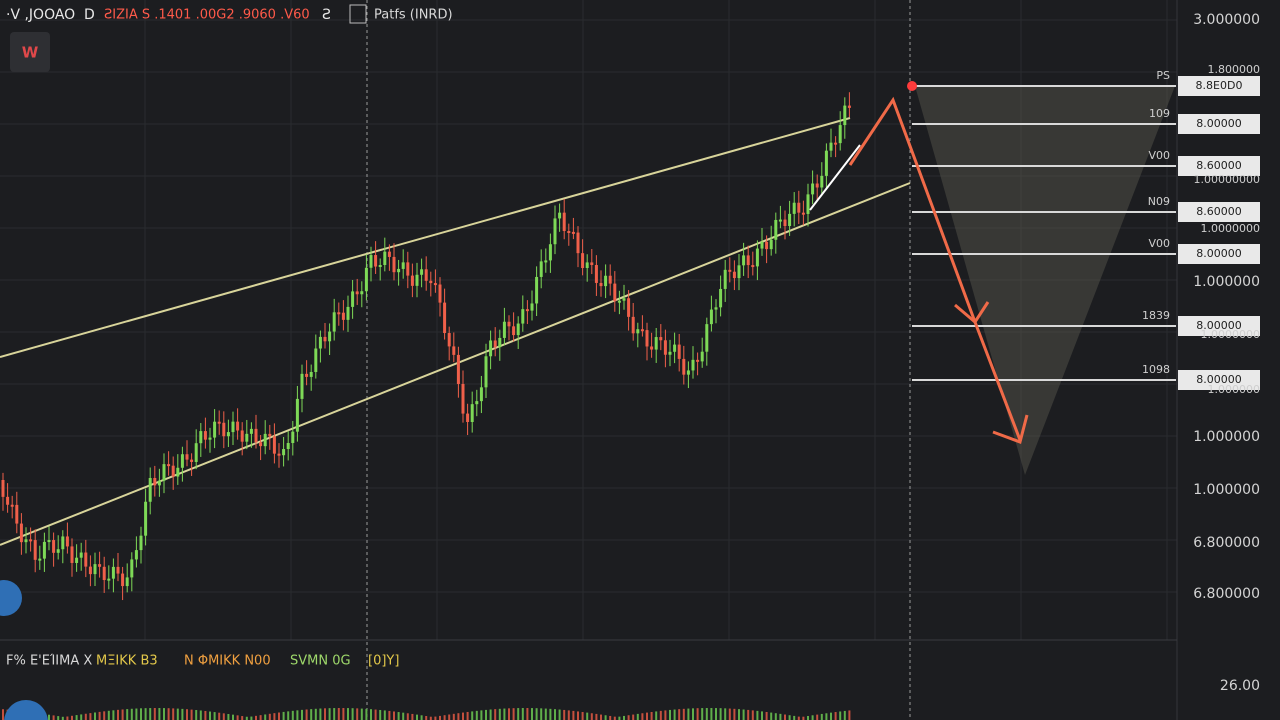 The image size is (1280, 720). What do you see at coordinates (1231, 334) in the screenshot?
I see `axis-label: 1.0000000` at bounding box center [1231, 334].